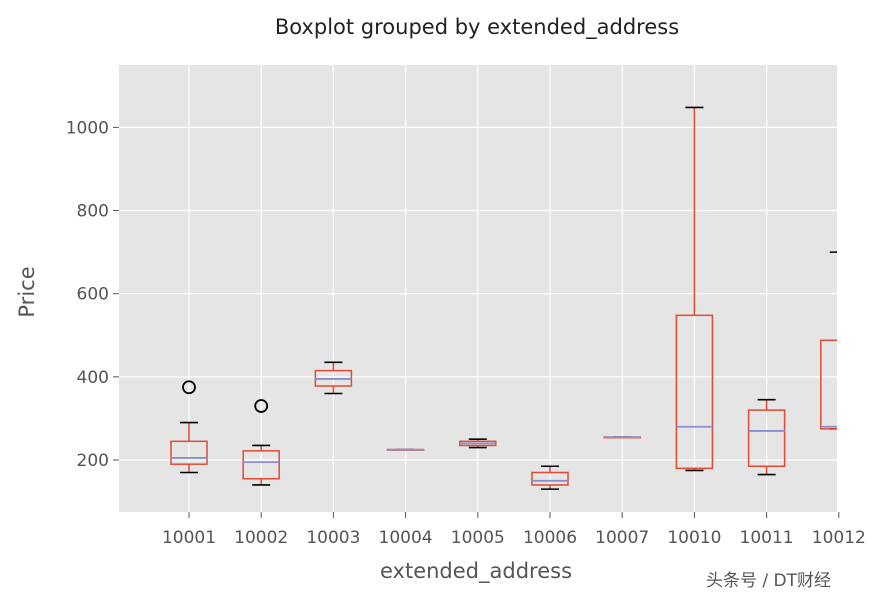 This screenshot has height=598, width=883. What do you see at coordinates (189, 538) in the screenshot?
I see `x-tick-label: 10001` at bounding box center [189, 538].